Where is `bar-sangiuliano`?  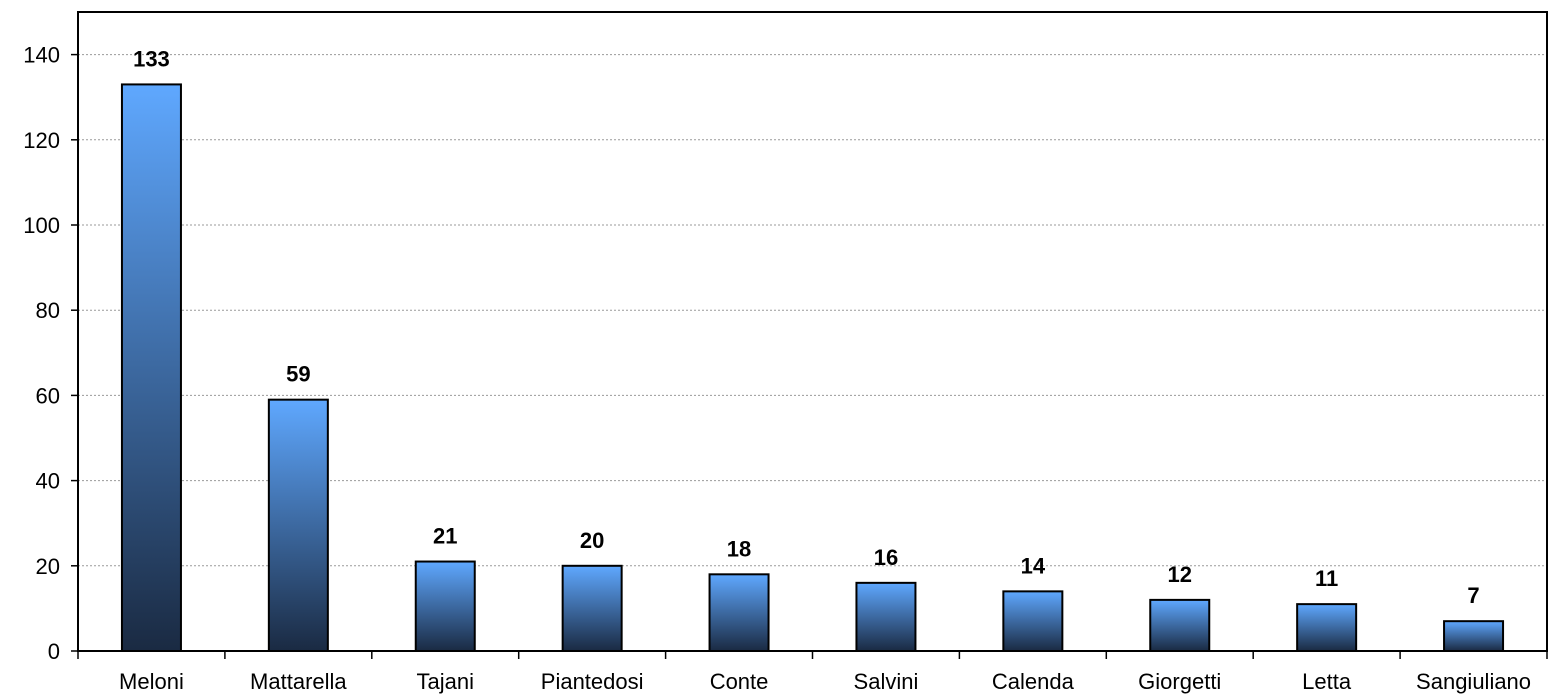 bar-sangiuliano is located at coordinates (1474, 636).